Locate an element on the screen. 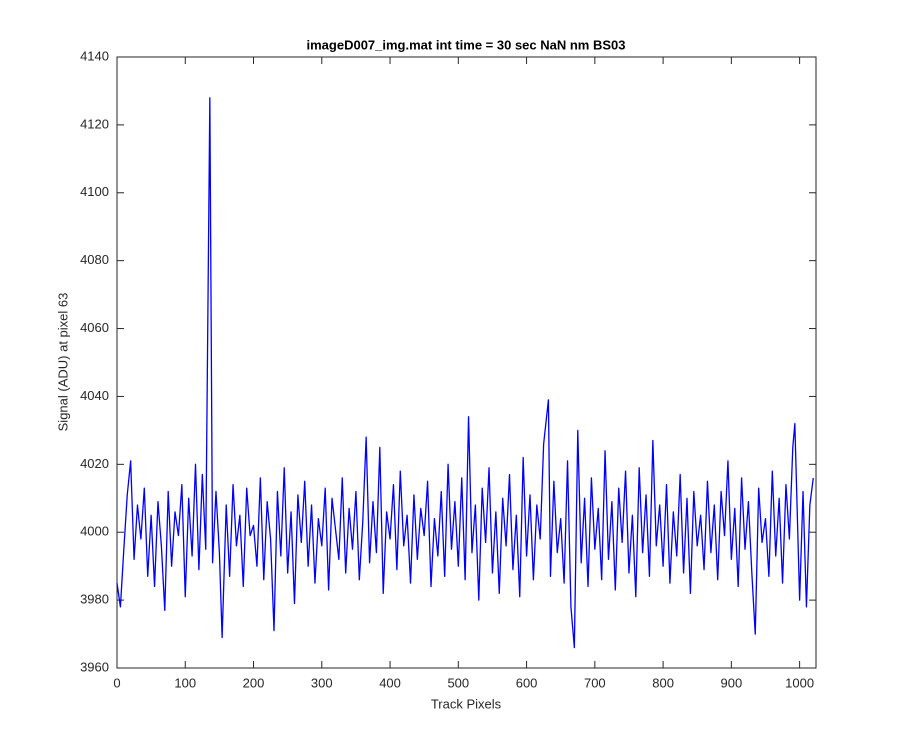  x-tick-label: 100 is located at coordinates (185, 682).